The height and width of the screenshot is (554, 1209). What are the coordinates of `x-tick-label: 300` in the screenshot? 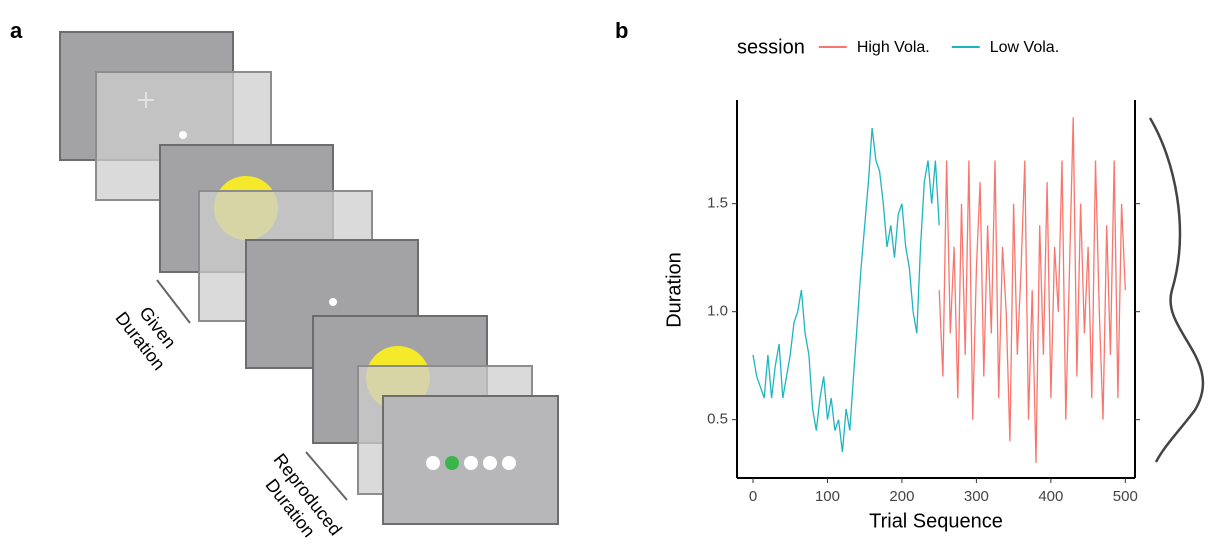 It's located at (976, 496).